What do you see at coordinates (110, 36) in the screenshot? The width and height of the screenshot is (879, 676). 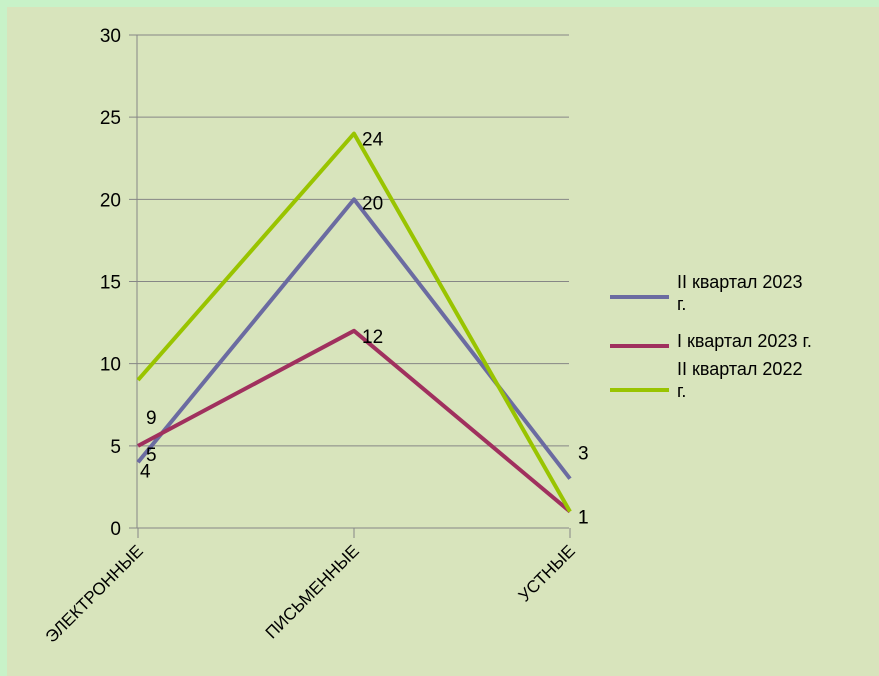 I see `y-tick-label: 30` at bounding box center [110, 36].